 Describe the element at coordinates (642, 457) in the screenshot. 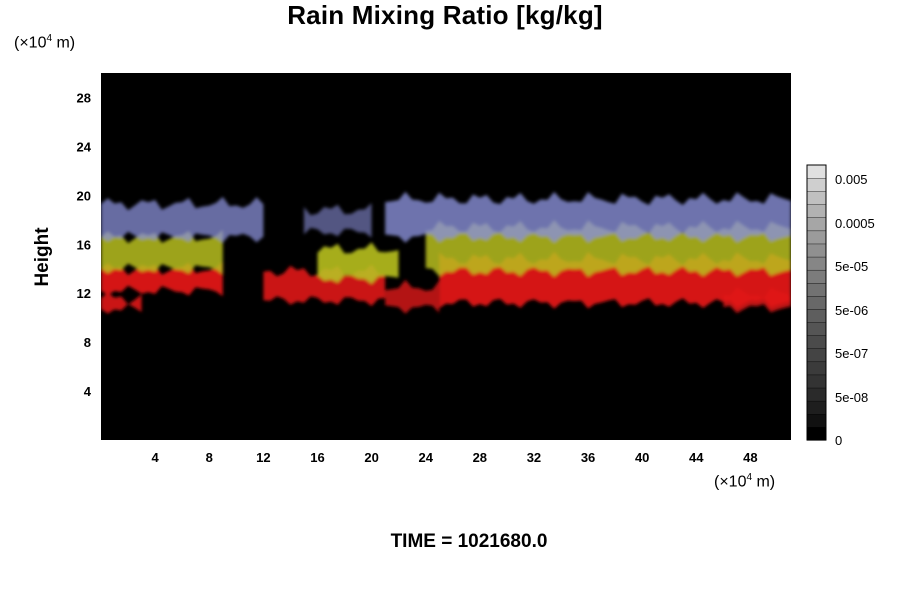

I see `x-tick-label: 40` at that location.